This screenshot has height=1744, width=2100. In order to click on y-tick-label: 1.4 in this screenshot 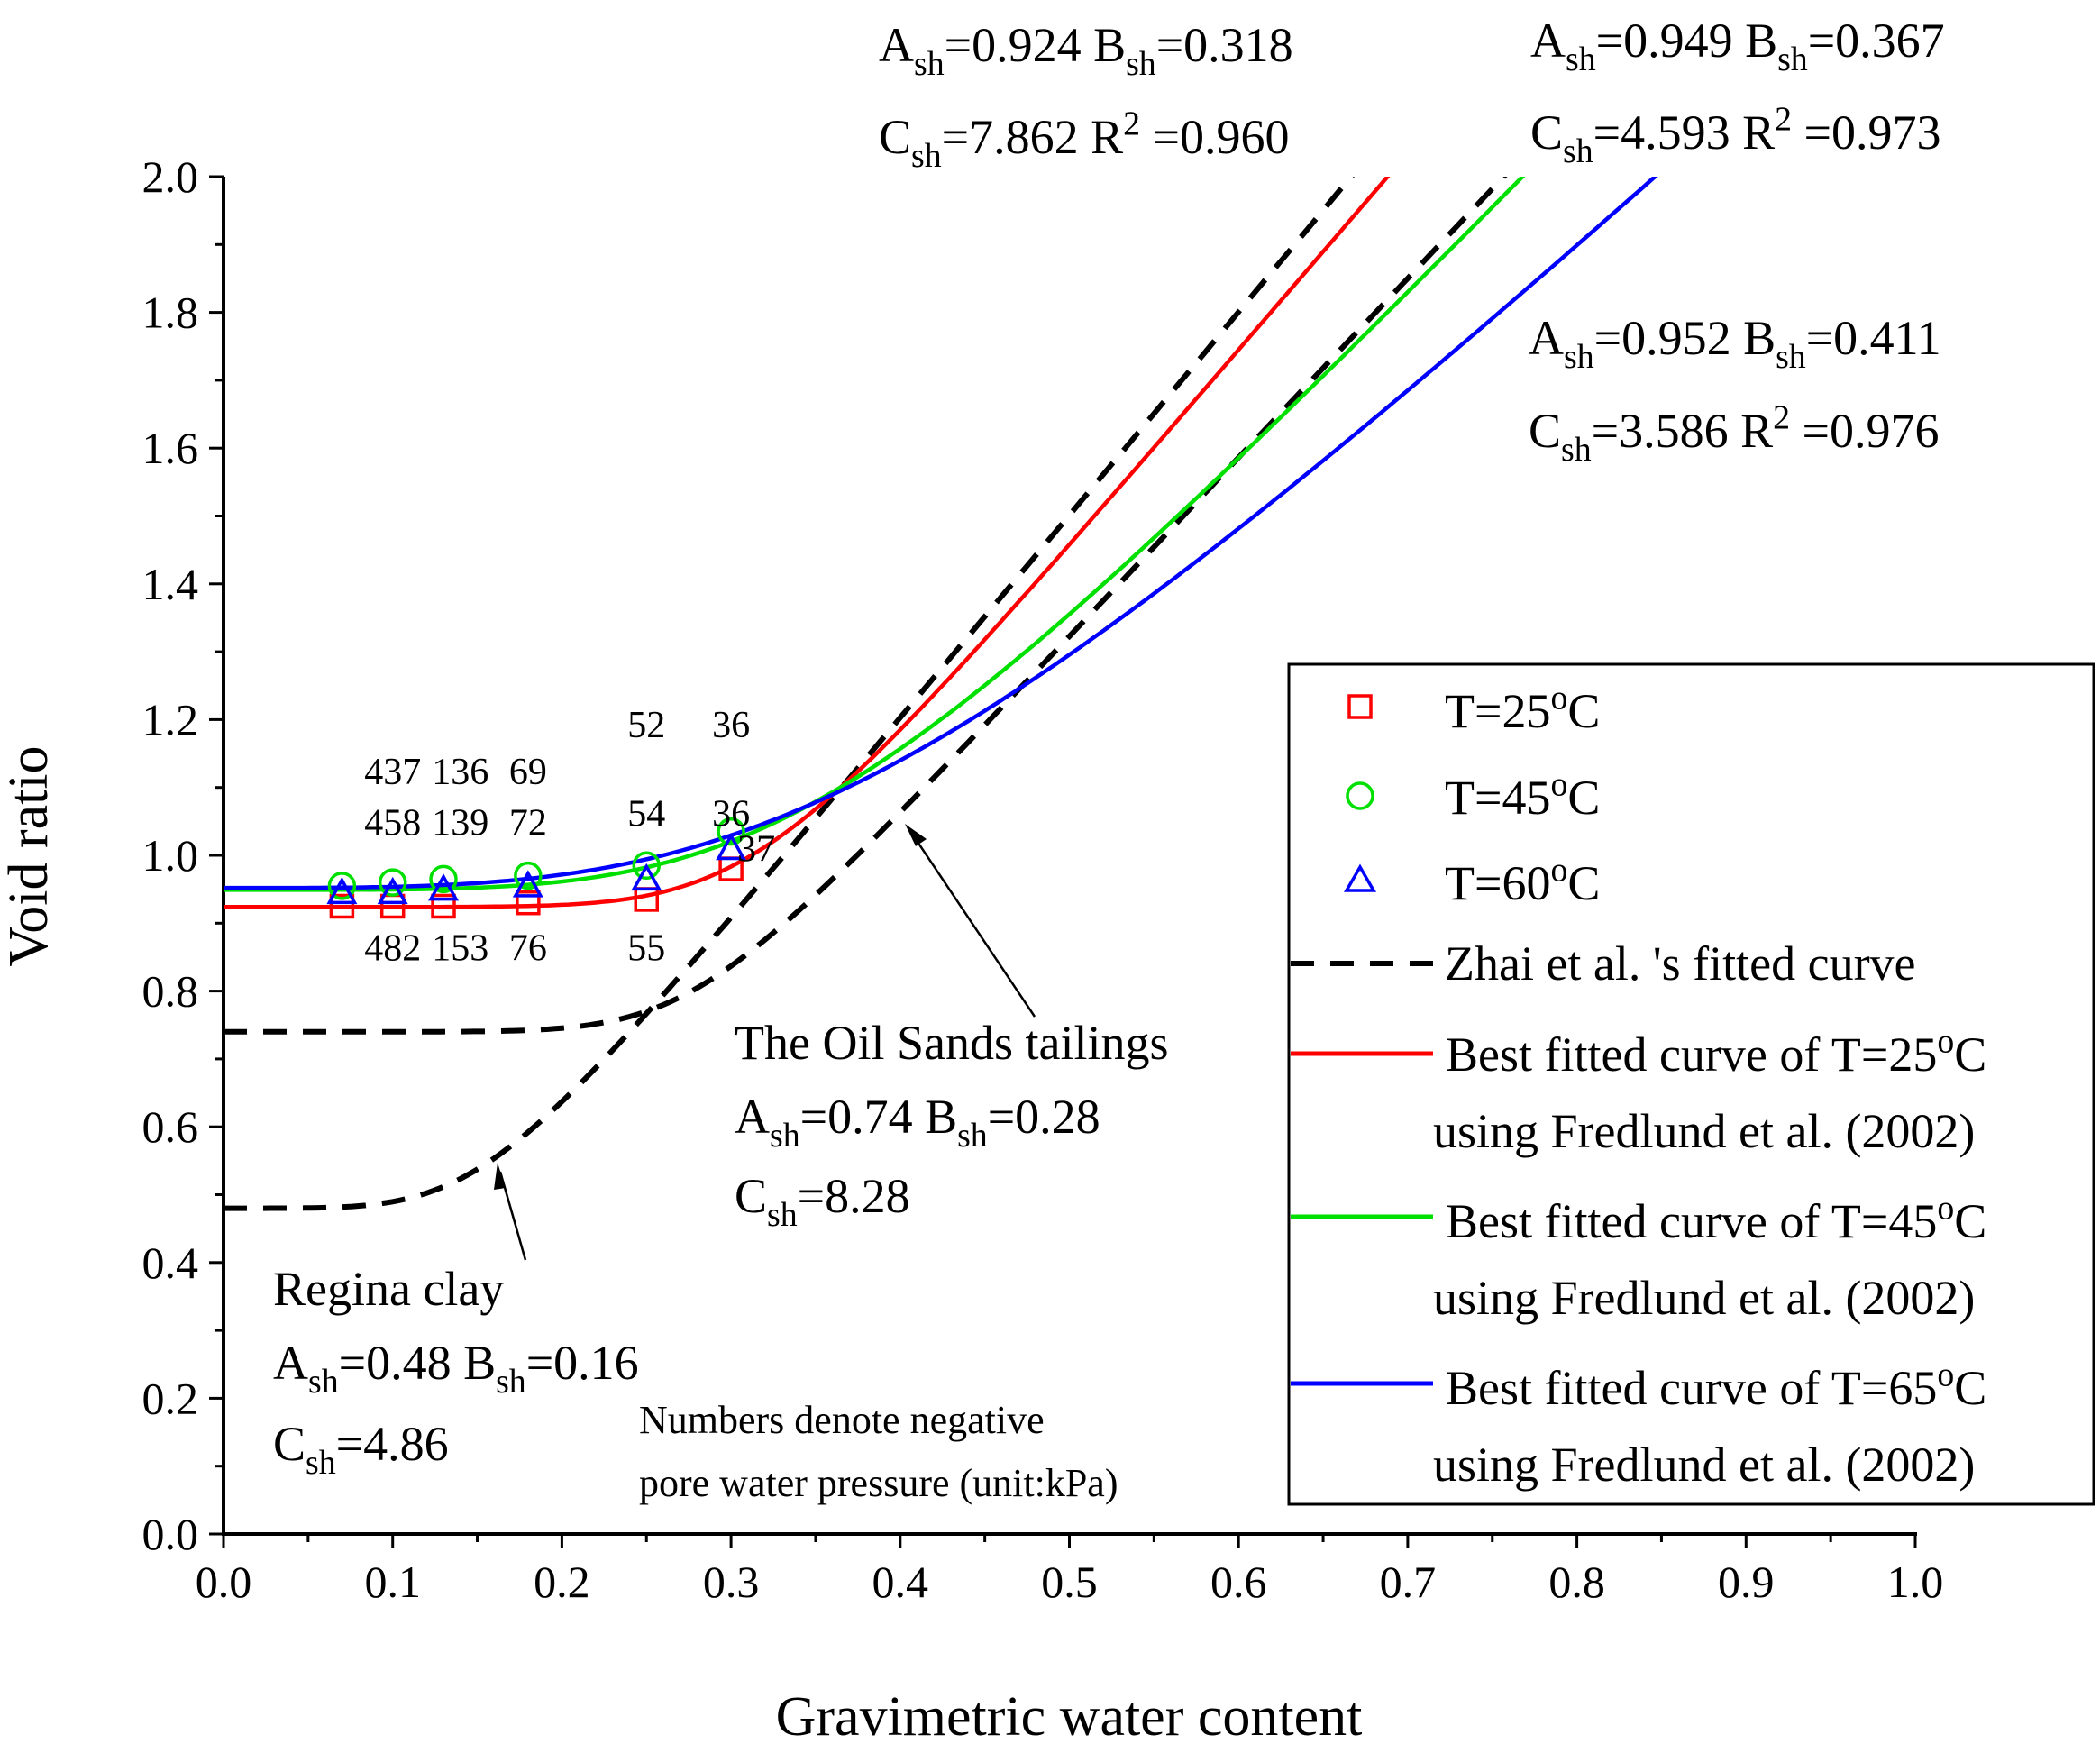, I will do `click(170, 584)`.